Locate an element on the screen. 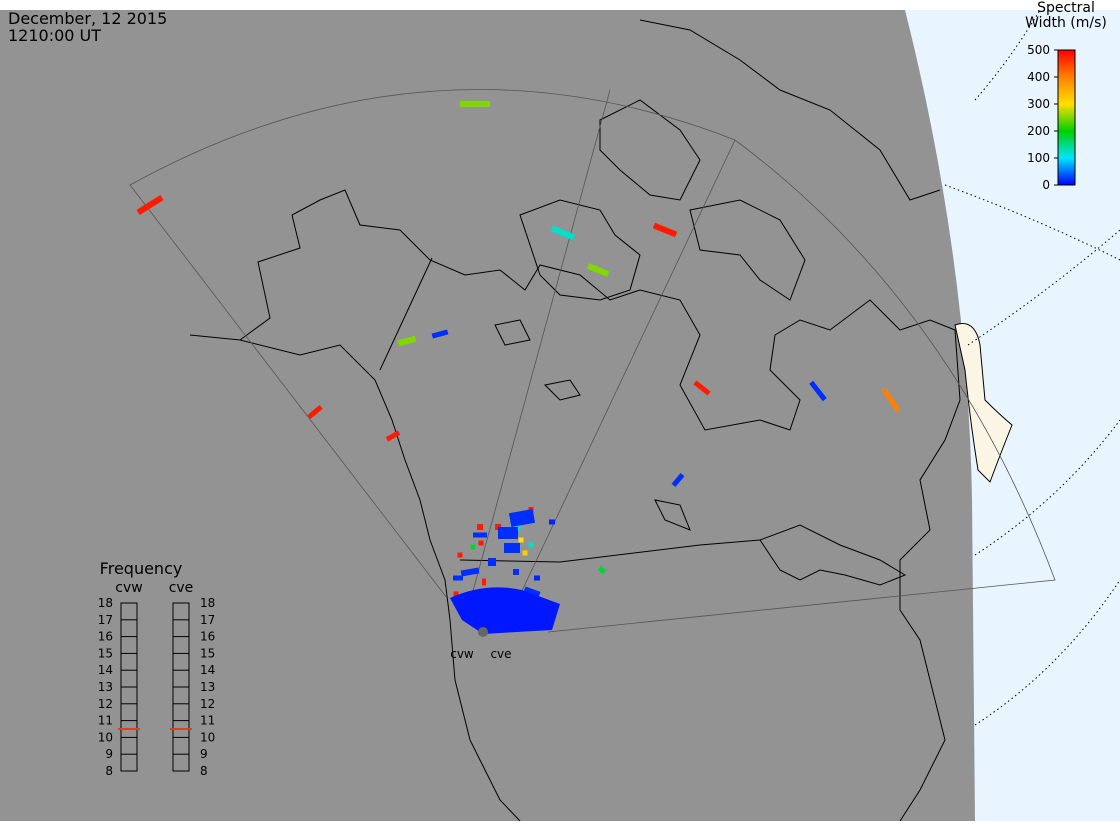 This screenshot has height=825, width=1120. frequency-title: Frequency is located at coordinates (141, 568).